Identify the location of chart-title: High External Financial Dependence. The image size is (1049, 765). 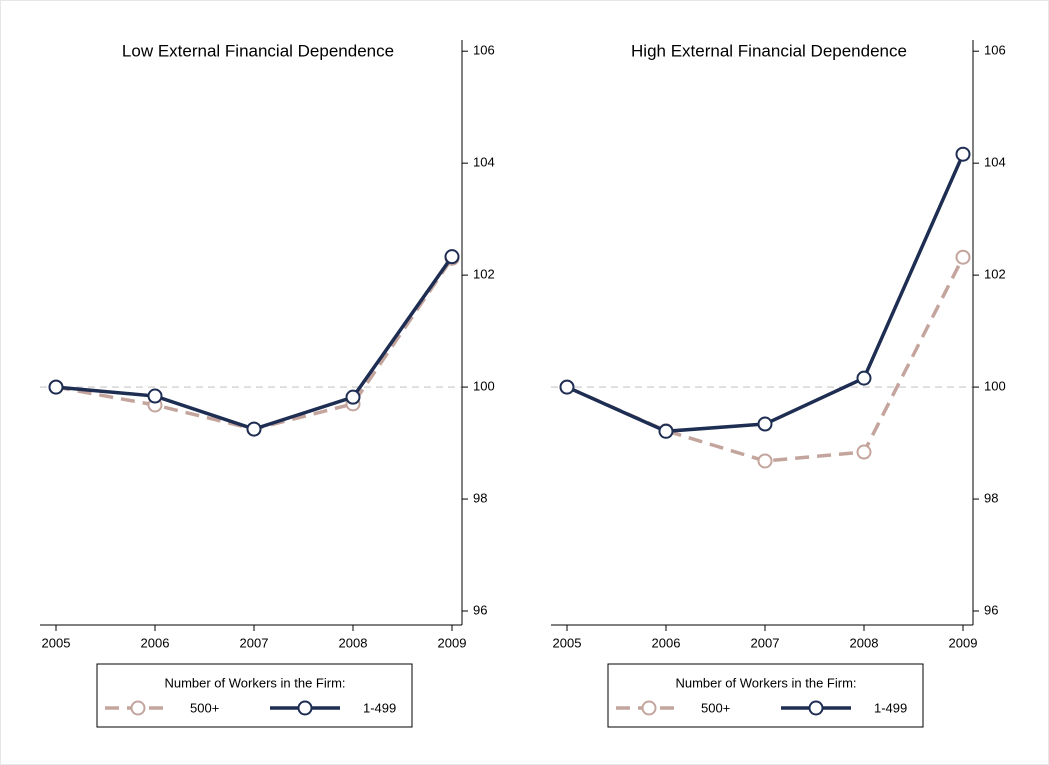
(769, 50).